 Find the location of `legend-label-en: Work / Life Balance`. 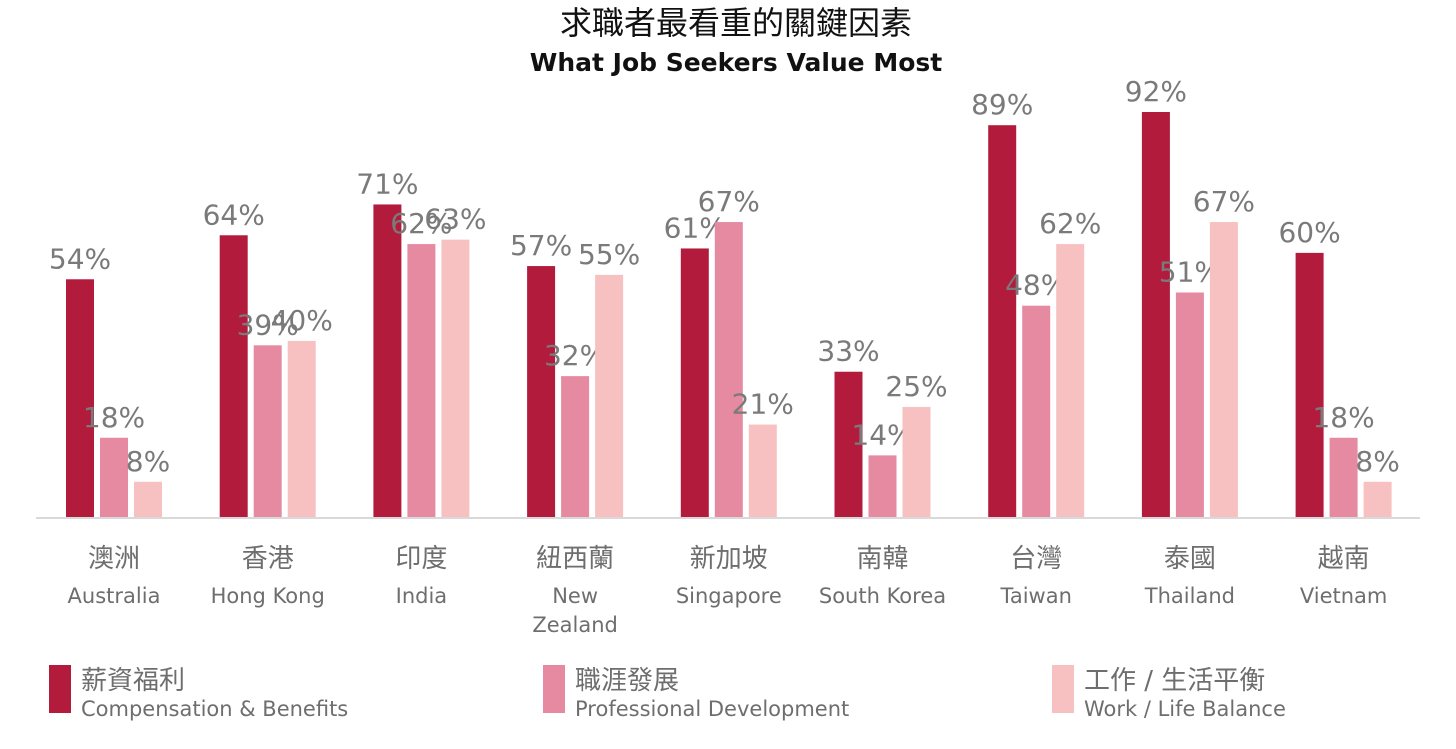

legend-label-en: Work / Life Balance is located at coordinates (1185, 709).